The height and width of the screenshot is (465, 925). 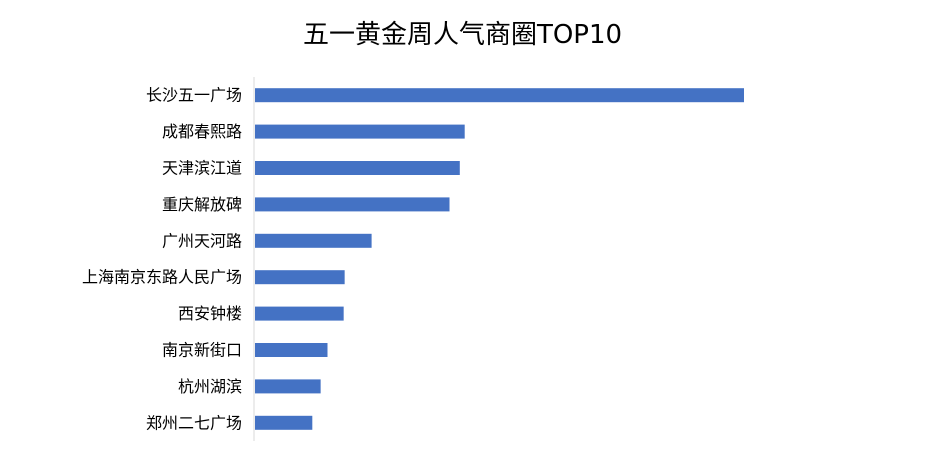 I want to click on category-label: 长沙五一广场, so click(x=194, y=95).